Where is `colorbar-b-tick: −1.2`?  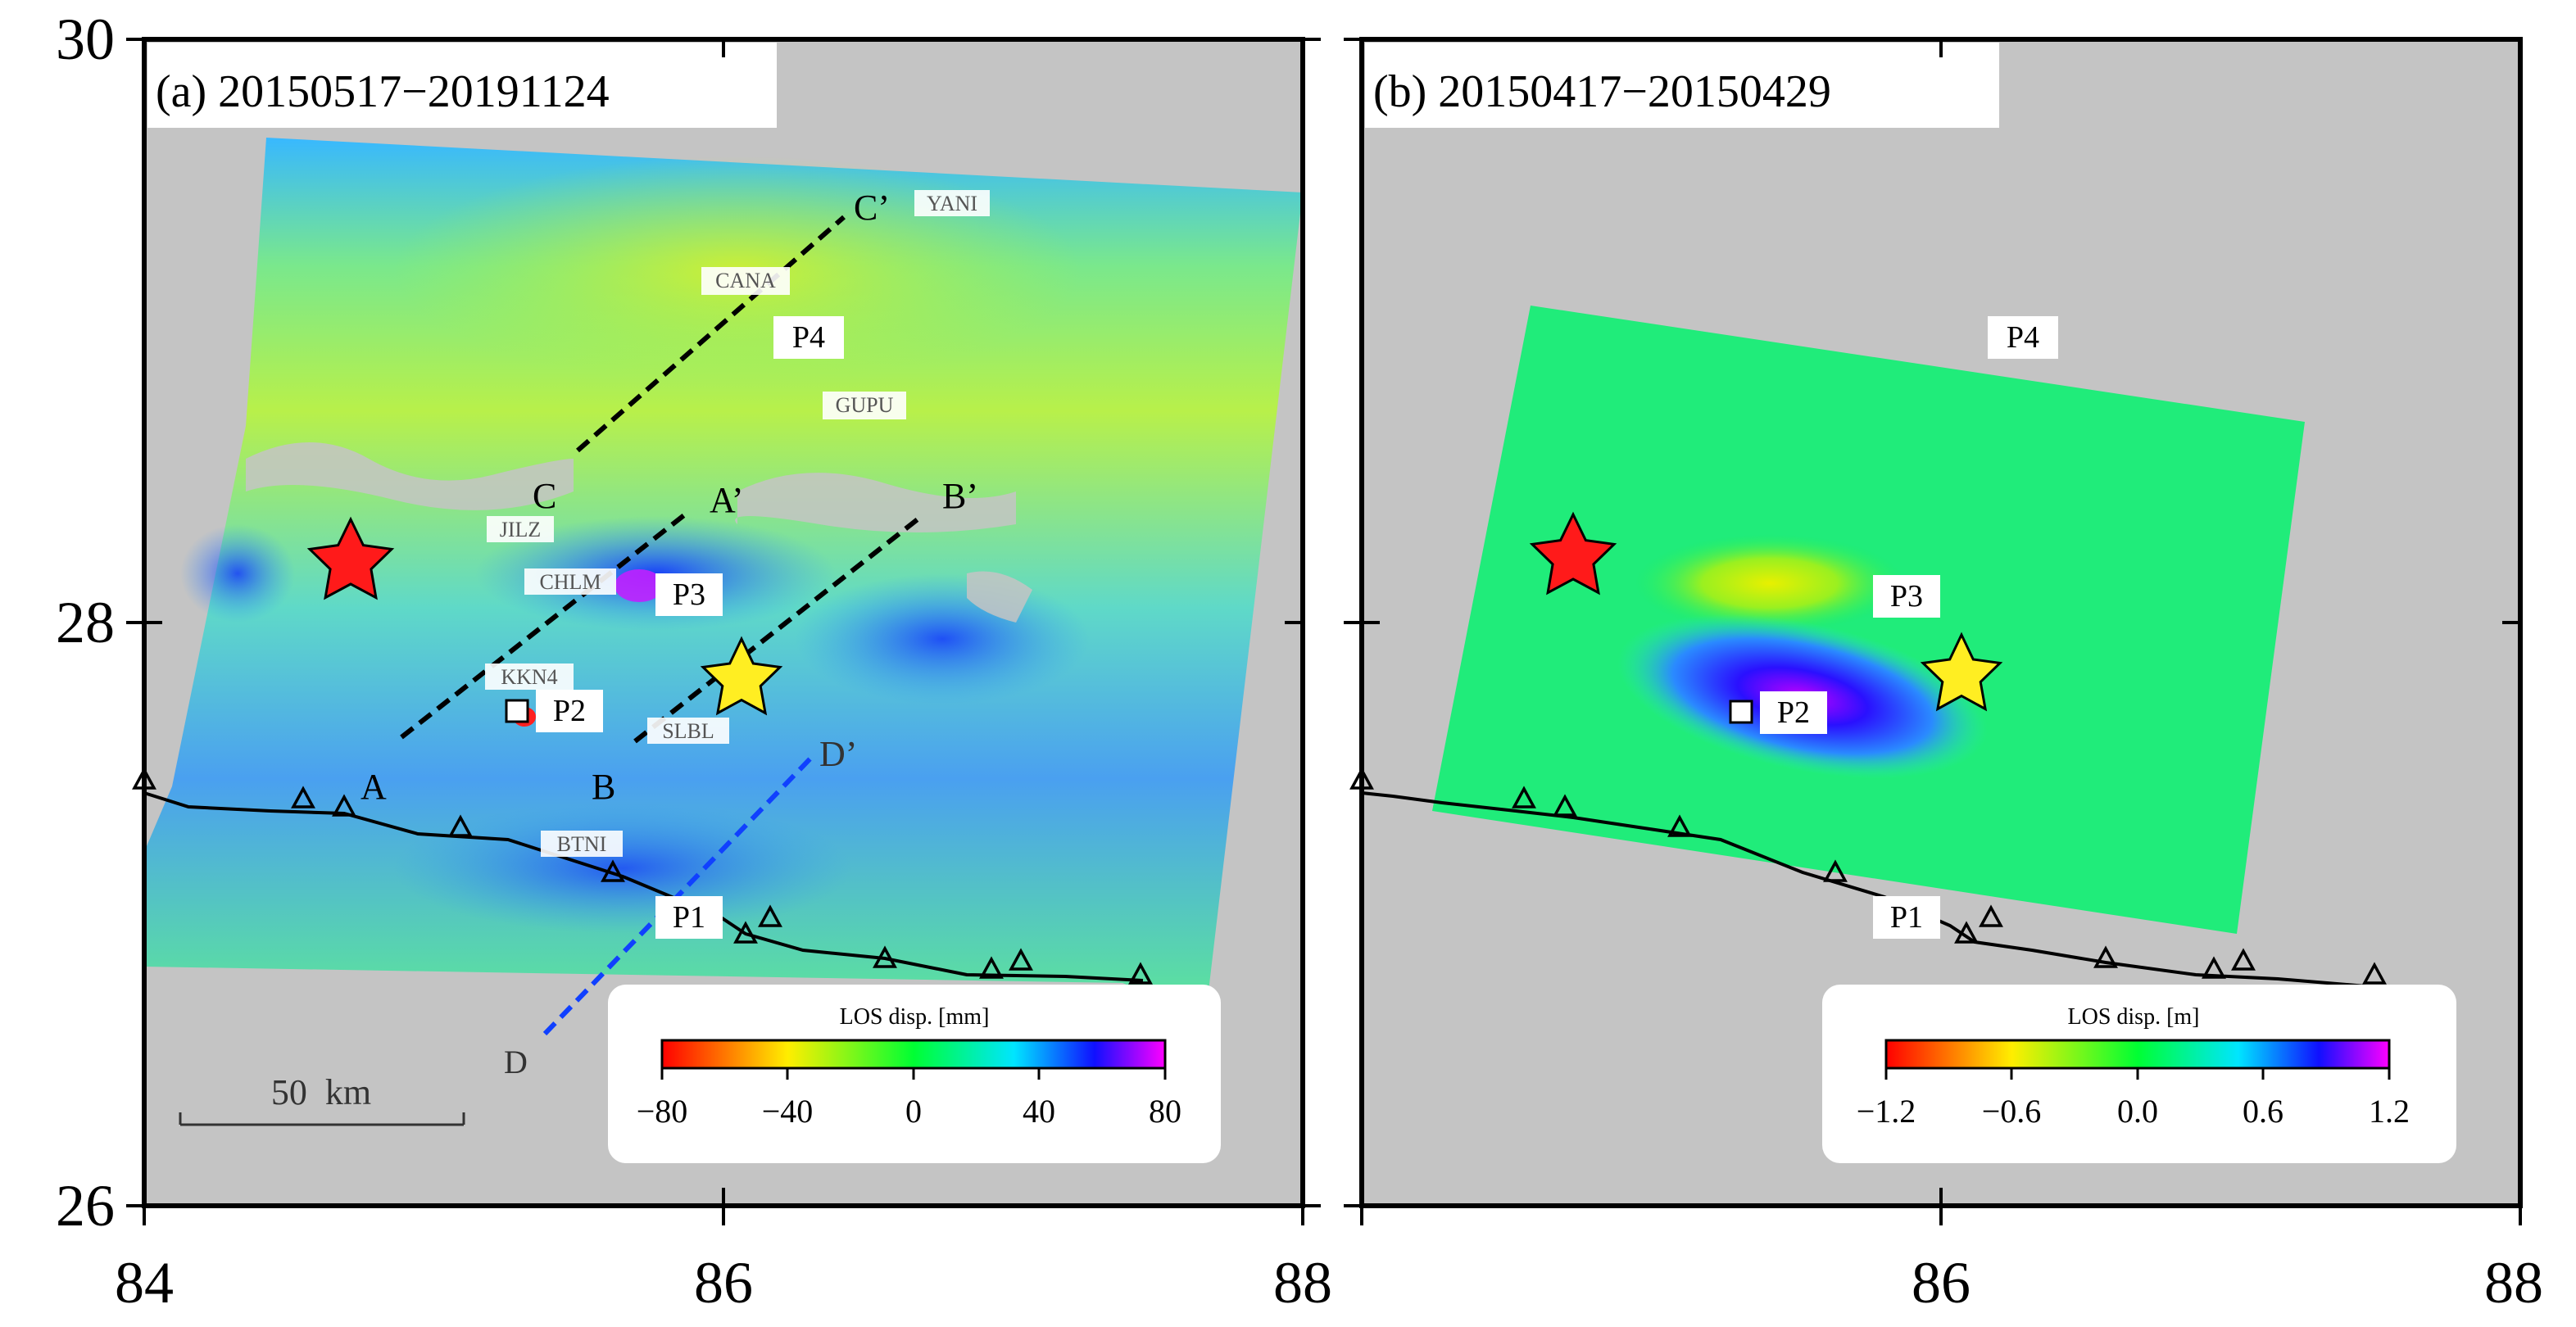 colorbar-b-tick: −1.2 is located at coordinates (1887, 1111).